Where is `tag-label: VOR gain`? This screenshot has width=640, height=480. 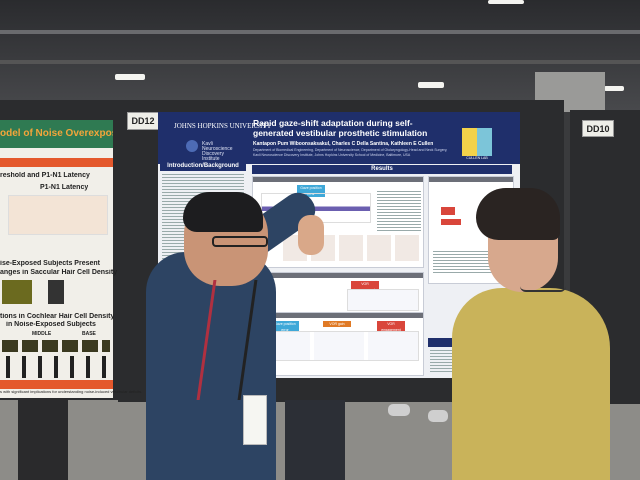 tag-label: VOR gain is located at coordinates (337, 324).